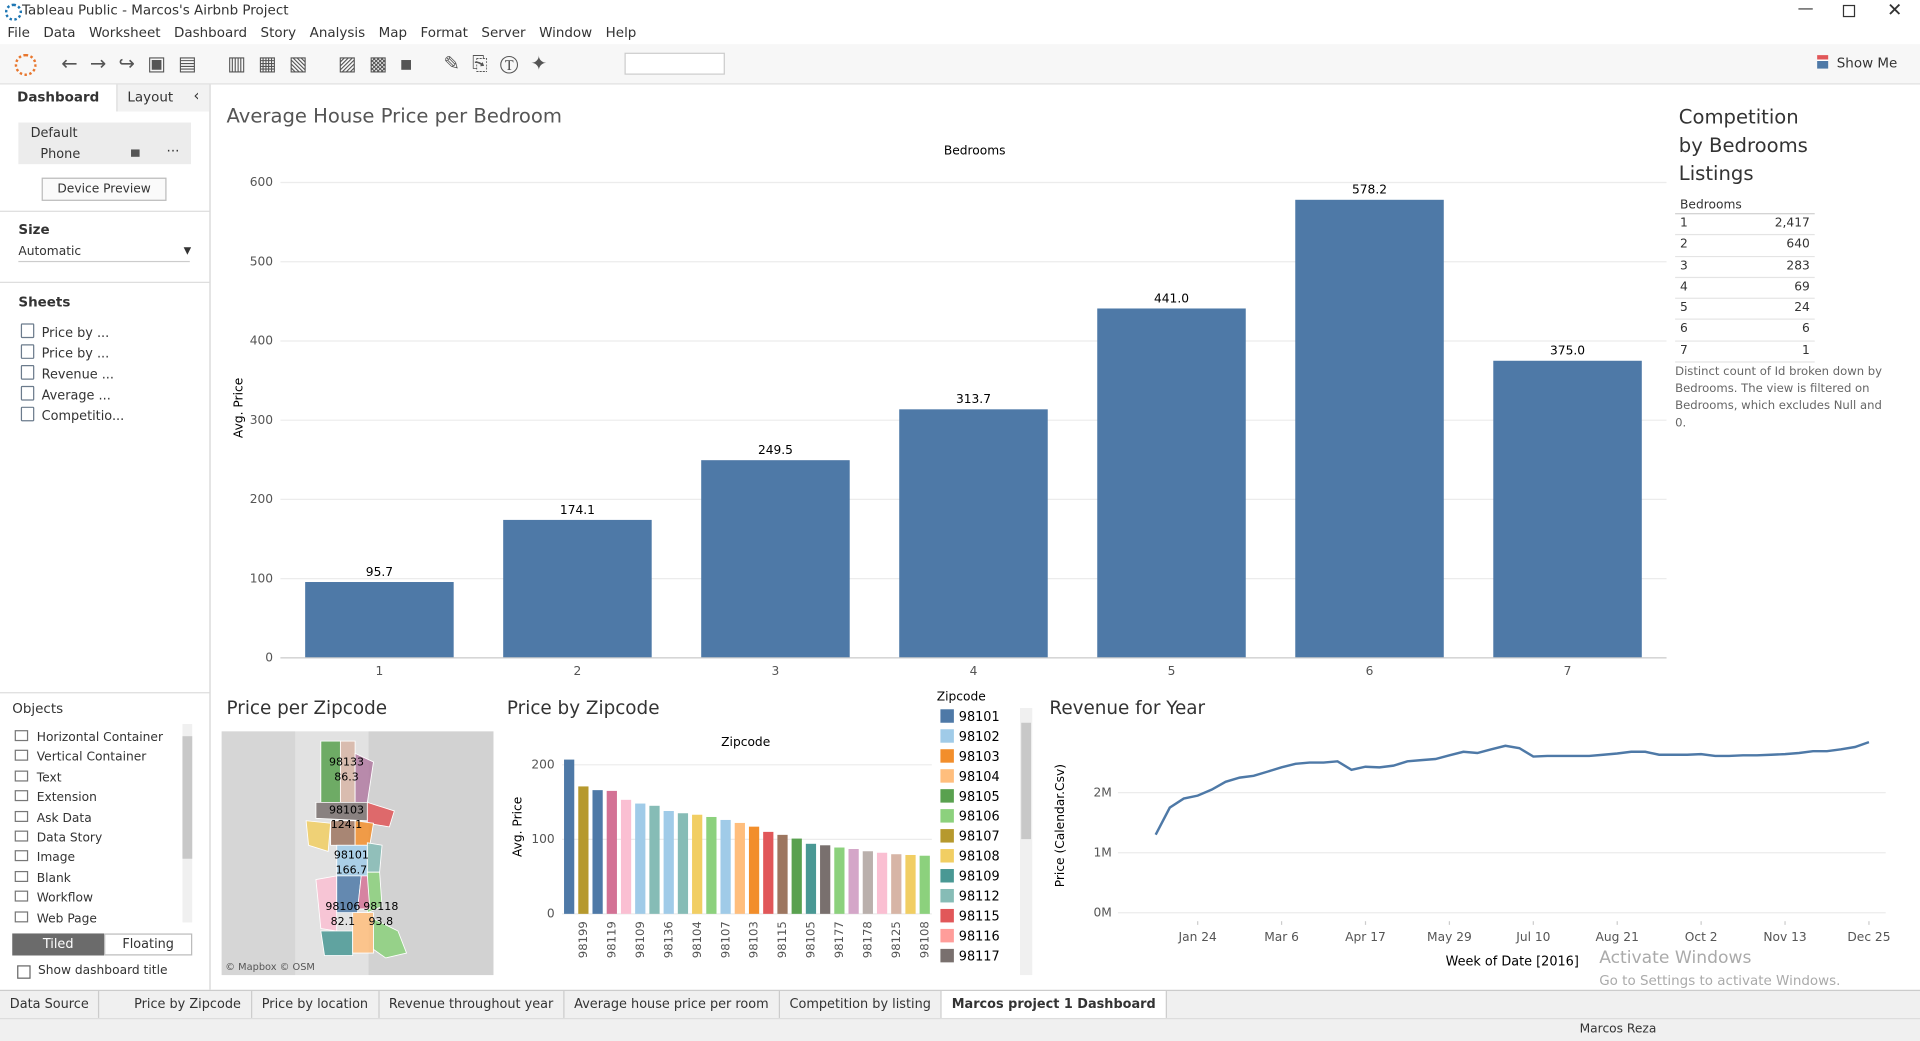 This screenshot has width=1920, height=1041. I want to click on object-item: Vertical Container, so click(80, 757).